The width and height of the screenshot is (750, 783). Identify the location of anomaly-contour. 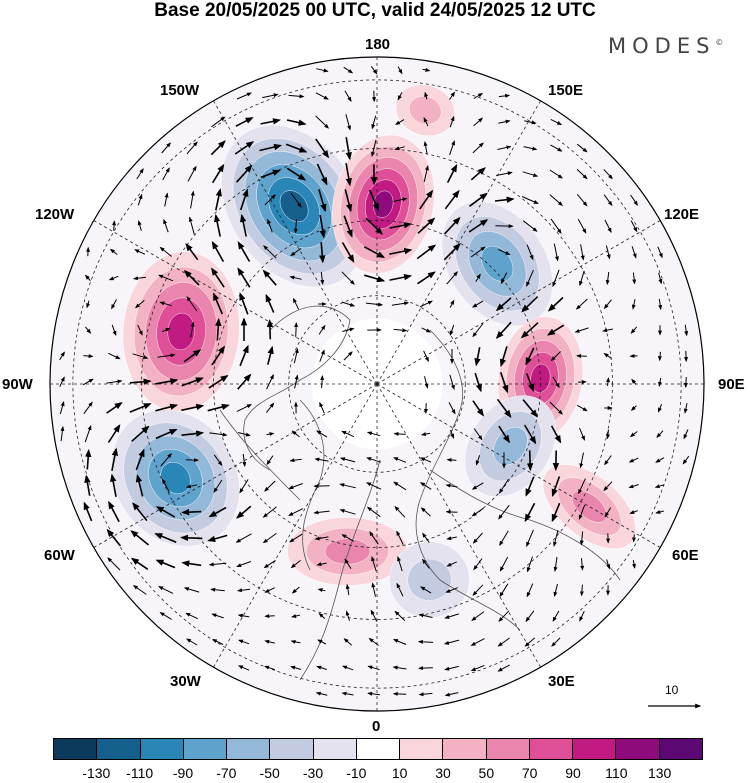
(347, 551).